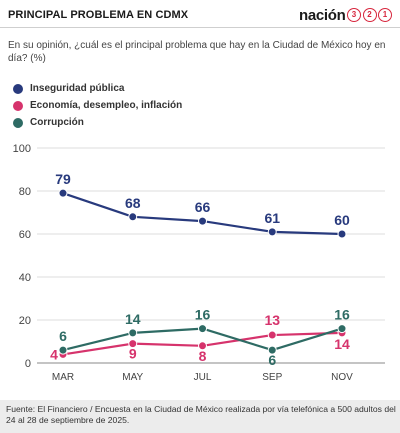 The image size is (400, 433). Describe the element at coordinates (97, 122) in the screenshot. I see `legend-item-corrupcion: Corrupción` at that location.